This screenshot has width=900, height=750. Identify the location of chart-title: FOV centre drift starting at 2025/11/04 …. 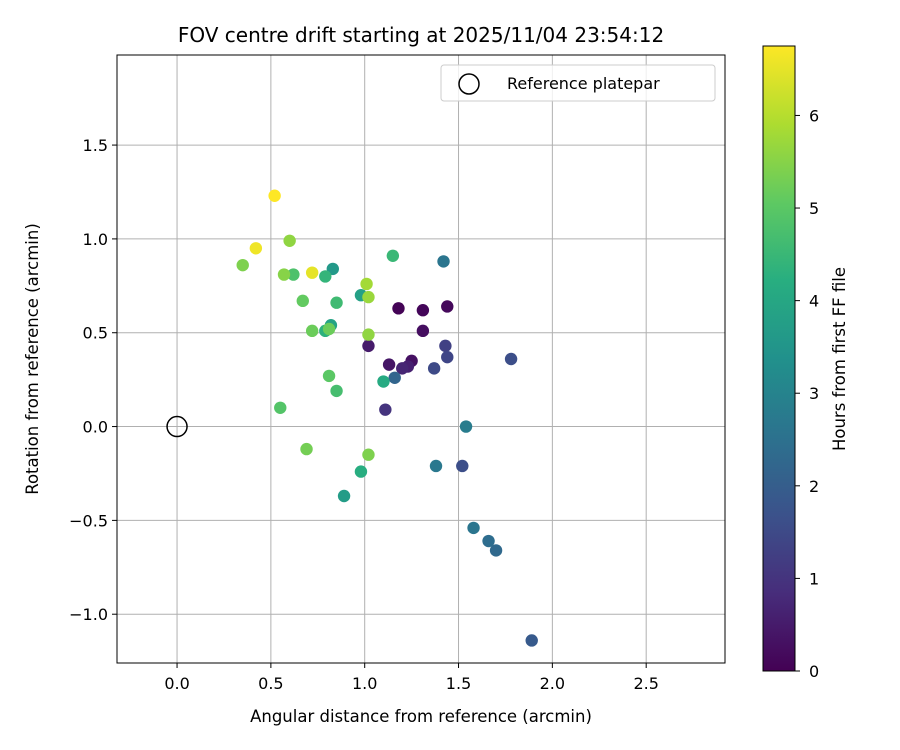
(421, 35).